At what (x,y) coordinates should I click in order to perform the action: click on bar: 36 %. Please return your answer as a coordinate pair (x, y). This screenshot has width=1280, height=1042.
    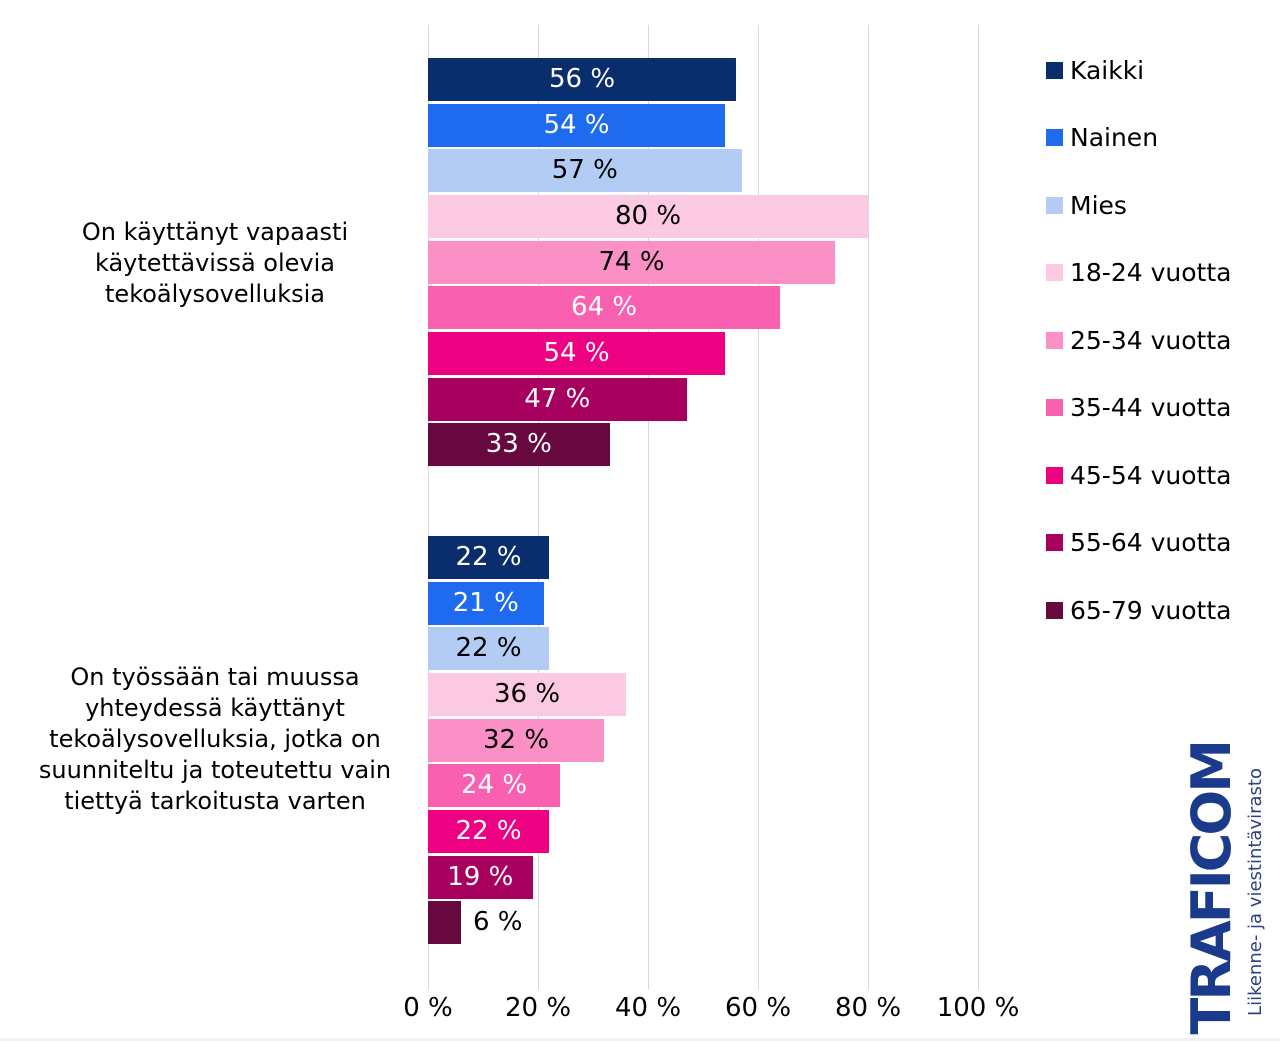
    Looking at the image, I should click on (527, 694).